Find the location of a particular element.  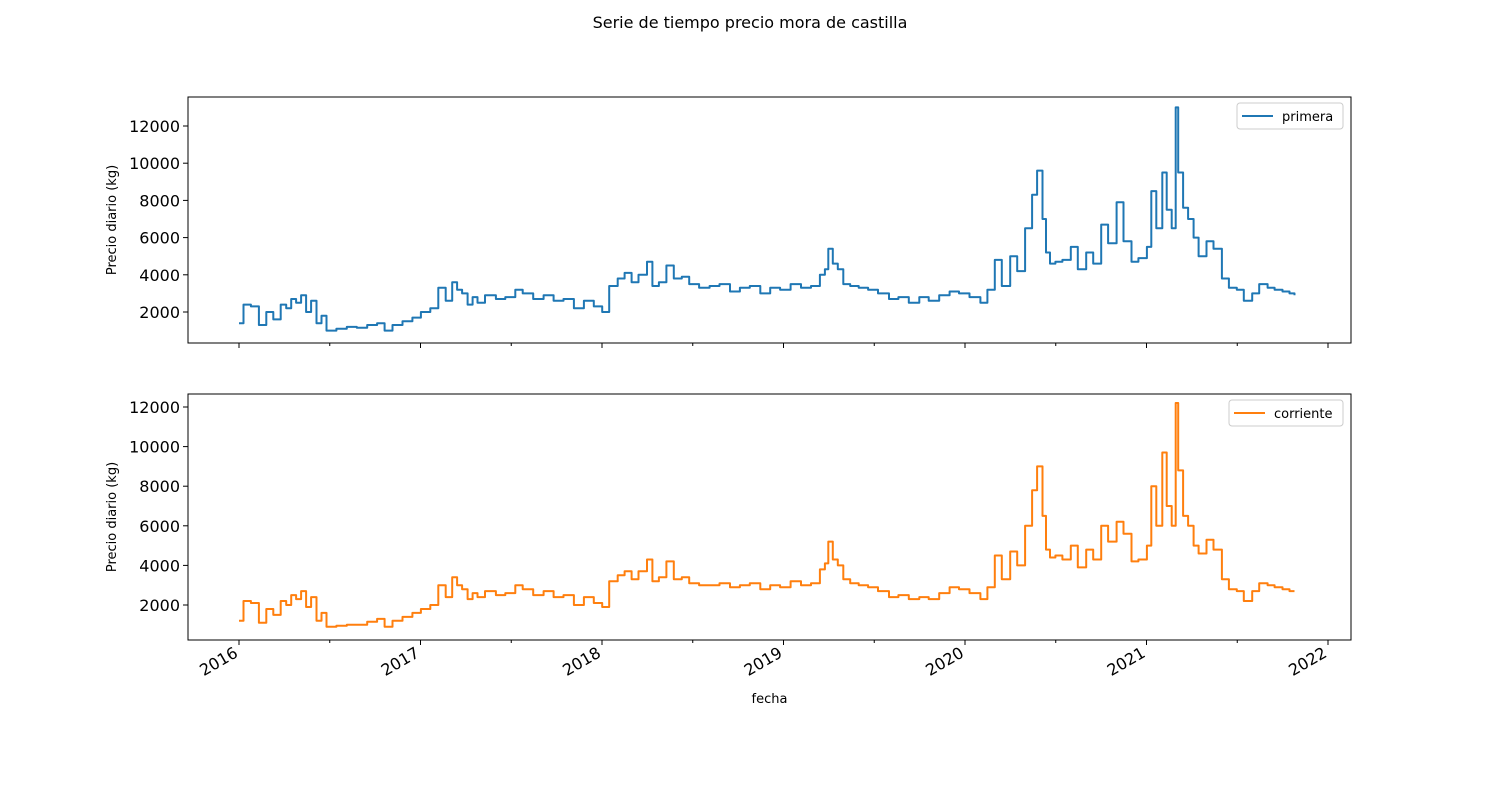

x-tick-label: 2019 is located at coordinates (763, 661).